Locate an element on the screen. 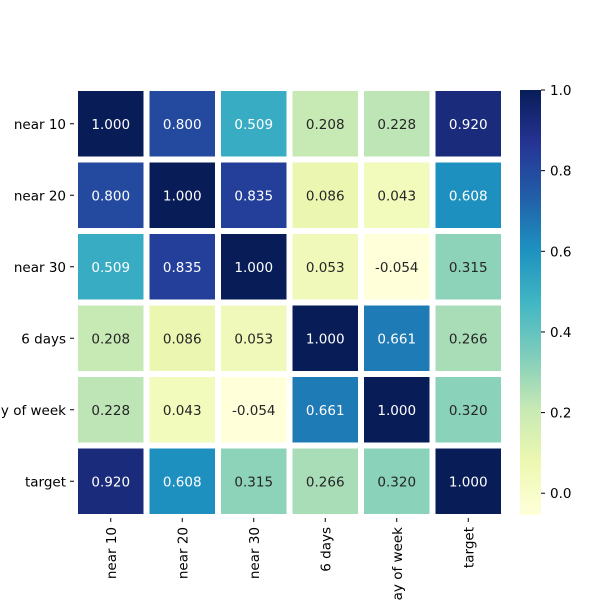 The image size is (600, 604). x-tick-label: target is located at coordinates (469, 547).